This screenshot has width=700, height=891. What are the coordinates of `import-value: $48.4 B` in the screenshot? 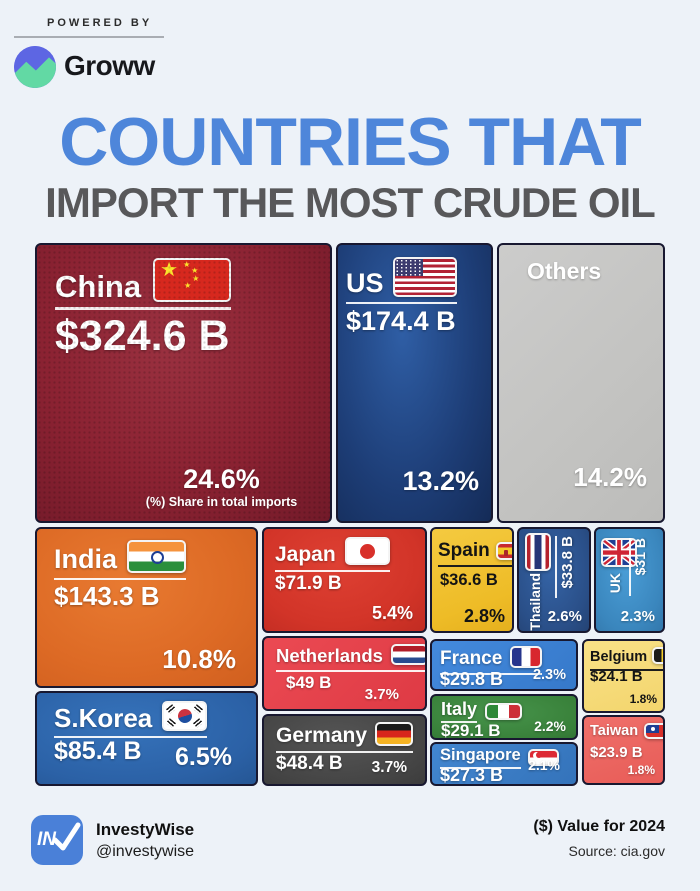 It's located at (309, 763).